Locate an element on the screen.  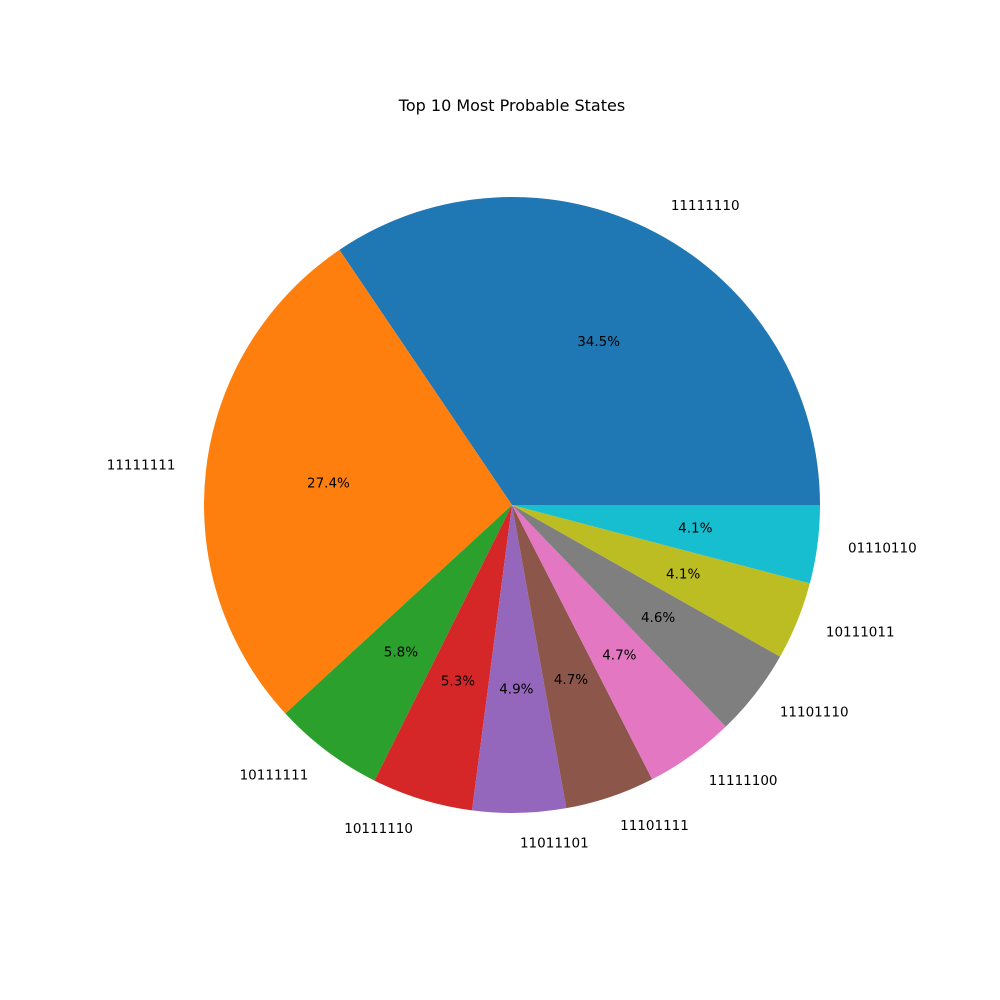
slice-percent-label: 34.5% is located at coordinates (598, 342).